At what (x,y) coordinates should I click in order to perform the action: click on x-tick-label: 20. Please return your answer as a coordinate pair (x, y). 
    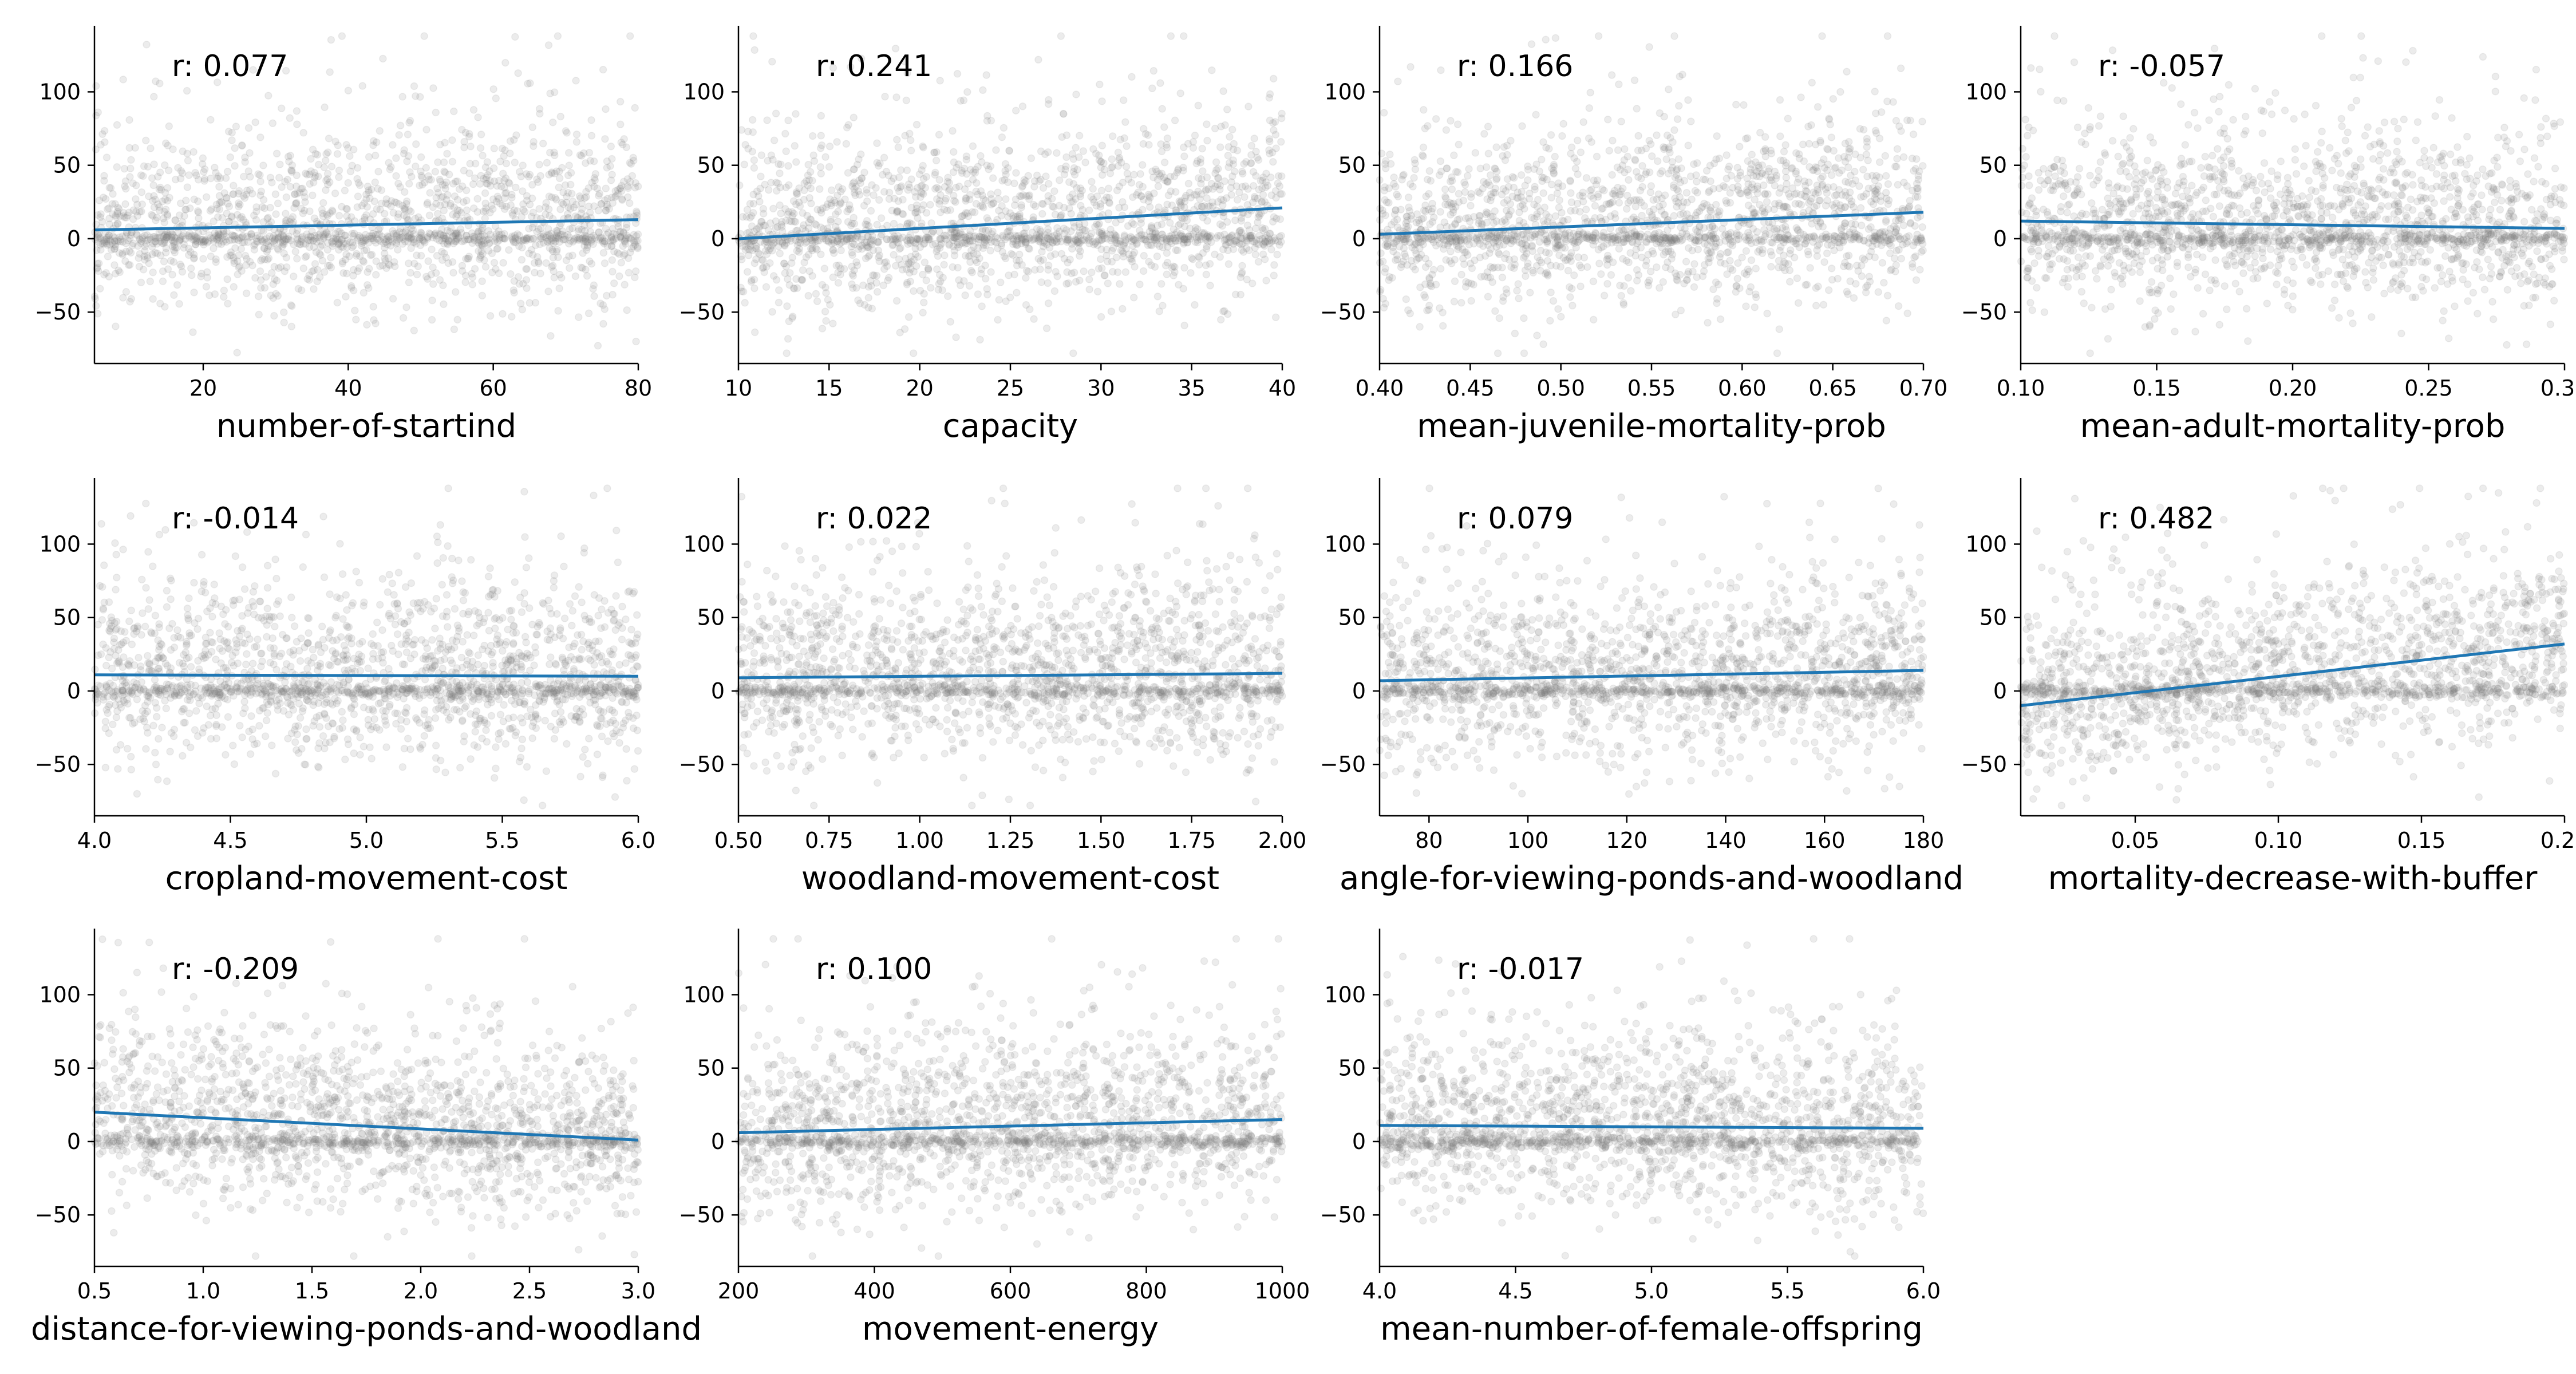
    Looking at the image, I should click on (919, 388).